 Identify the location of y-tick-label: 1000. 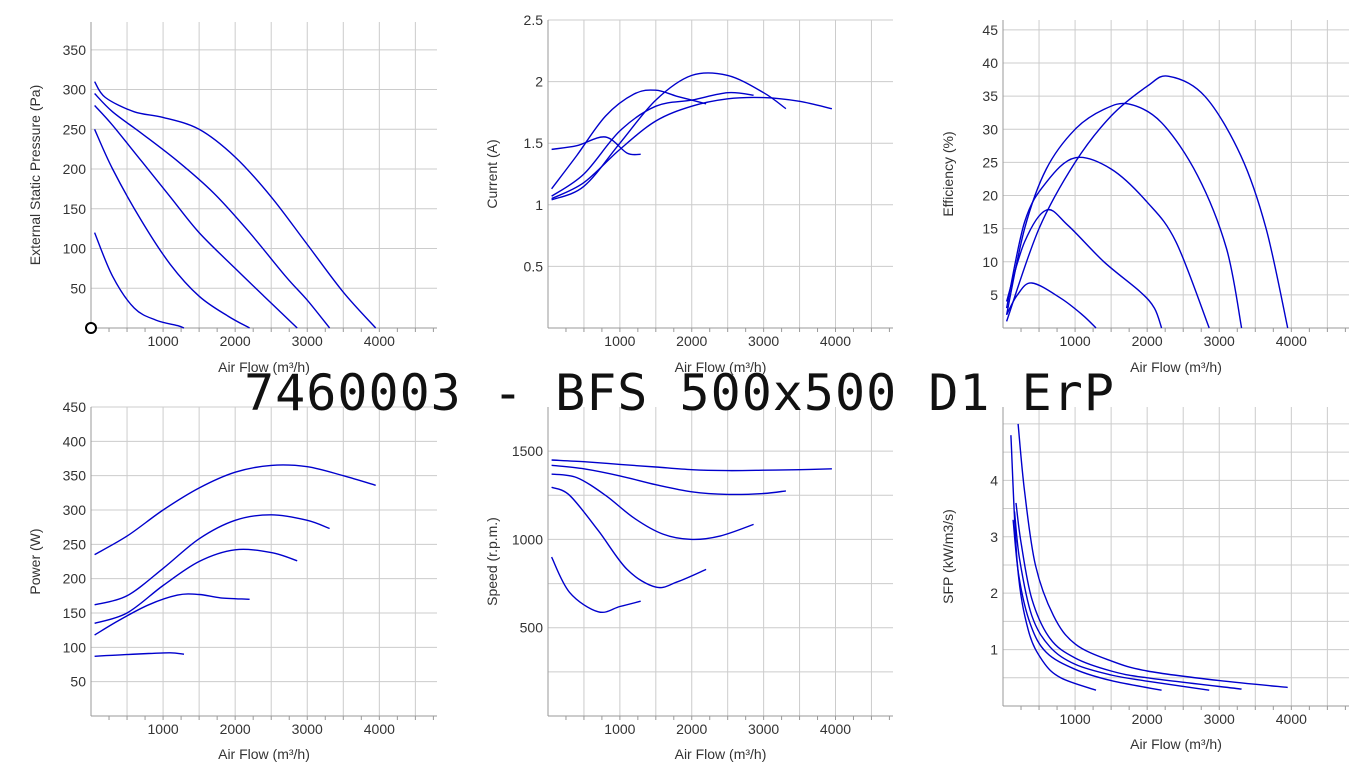
(527, 539).